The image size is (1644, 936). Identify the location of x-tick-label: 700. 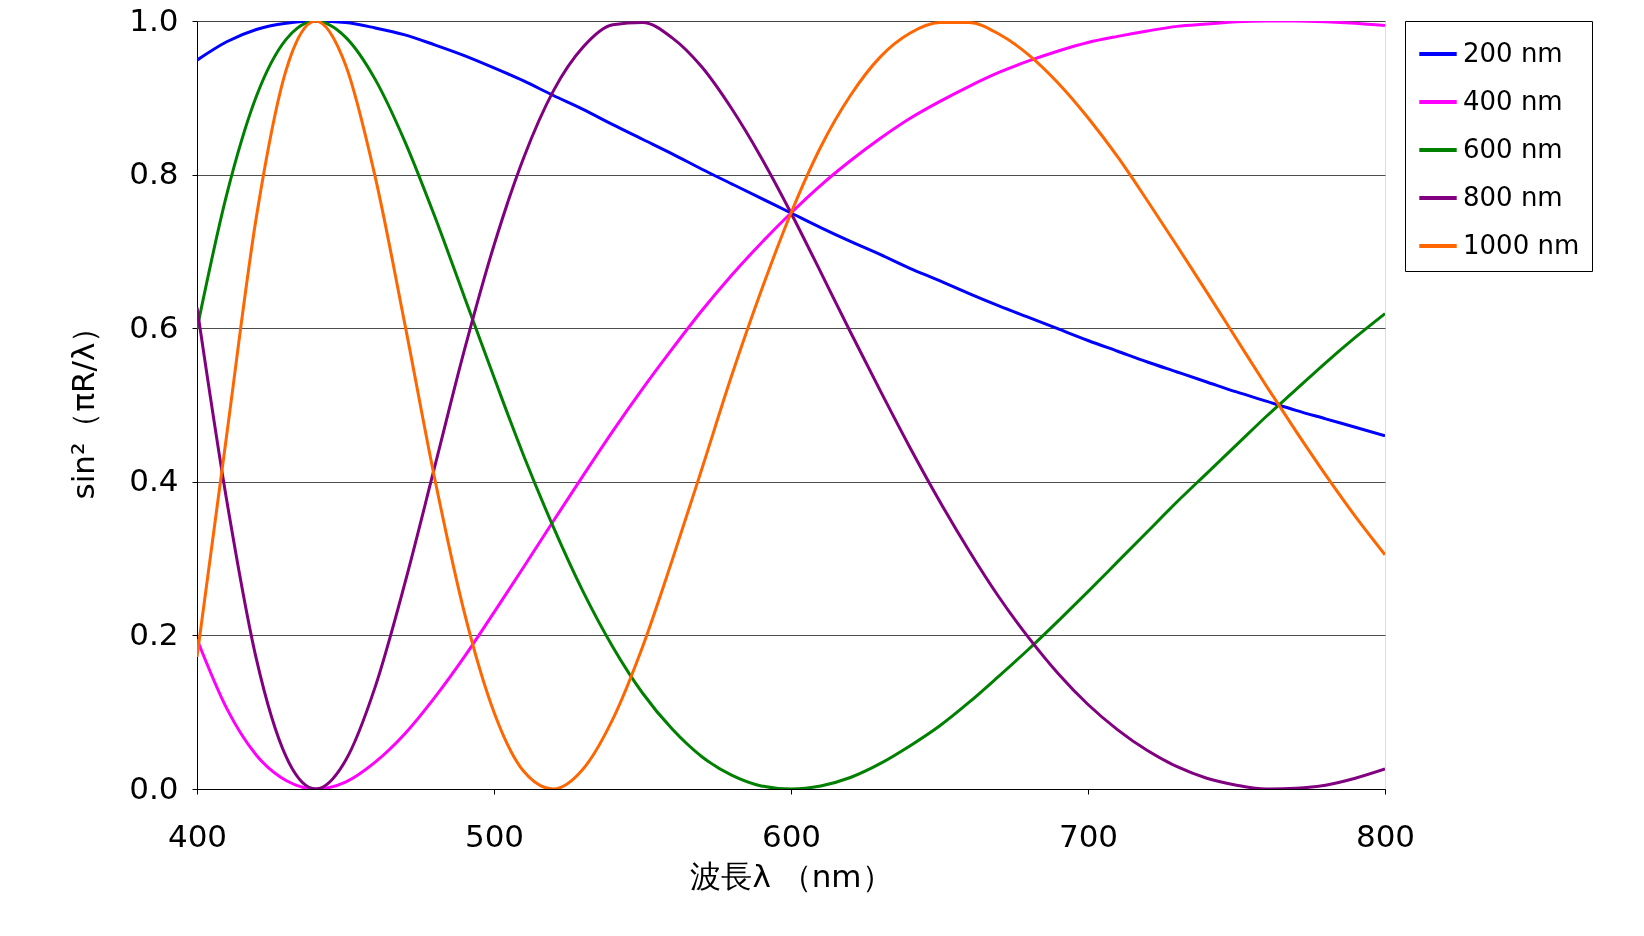
(1088, 835).